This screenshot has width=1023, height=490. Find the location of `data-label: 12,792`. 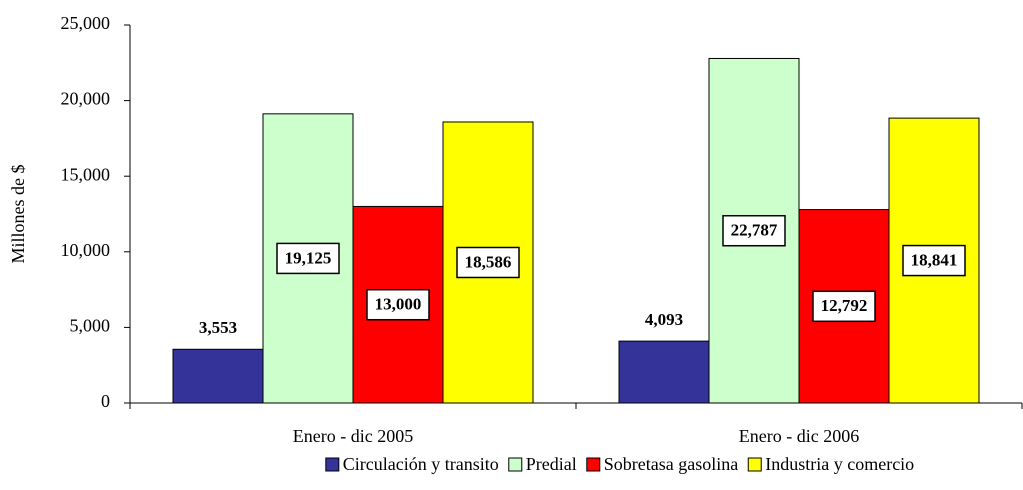

data-label: 12,792 is located at coordinates (844, 305).